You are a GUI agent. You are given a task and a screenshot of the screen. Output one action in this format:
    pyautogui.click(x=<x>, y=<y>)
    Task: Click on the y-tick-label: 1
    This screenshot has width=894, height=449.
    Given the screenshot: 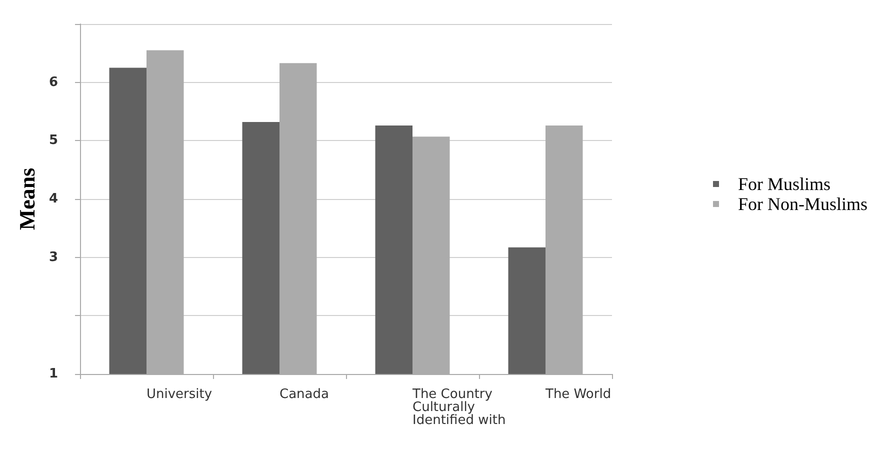 What is the action you would take?
    pyautogui.click(x=53, y=374)
    